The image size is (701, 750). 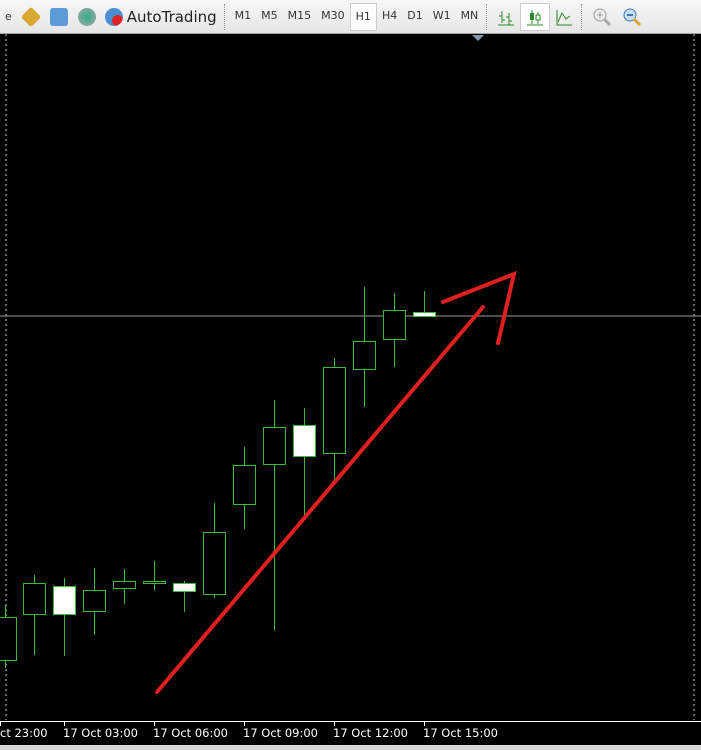 I want to click on candlestick-chart-button, so click(x=535, y=16).